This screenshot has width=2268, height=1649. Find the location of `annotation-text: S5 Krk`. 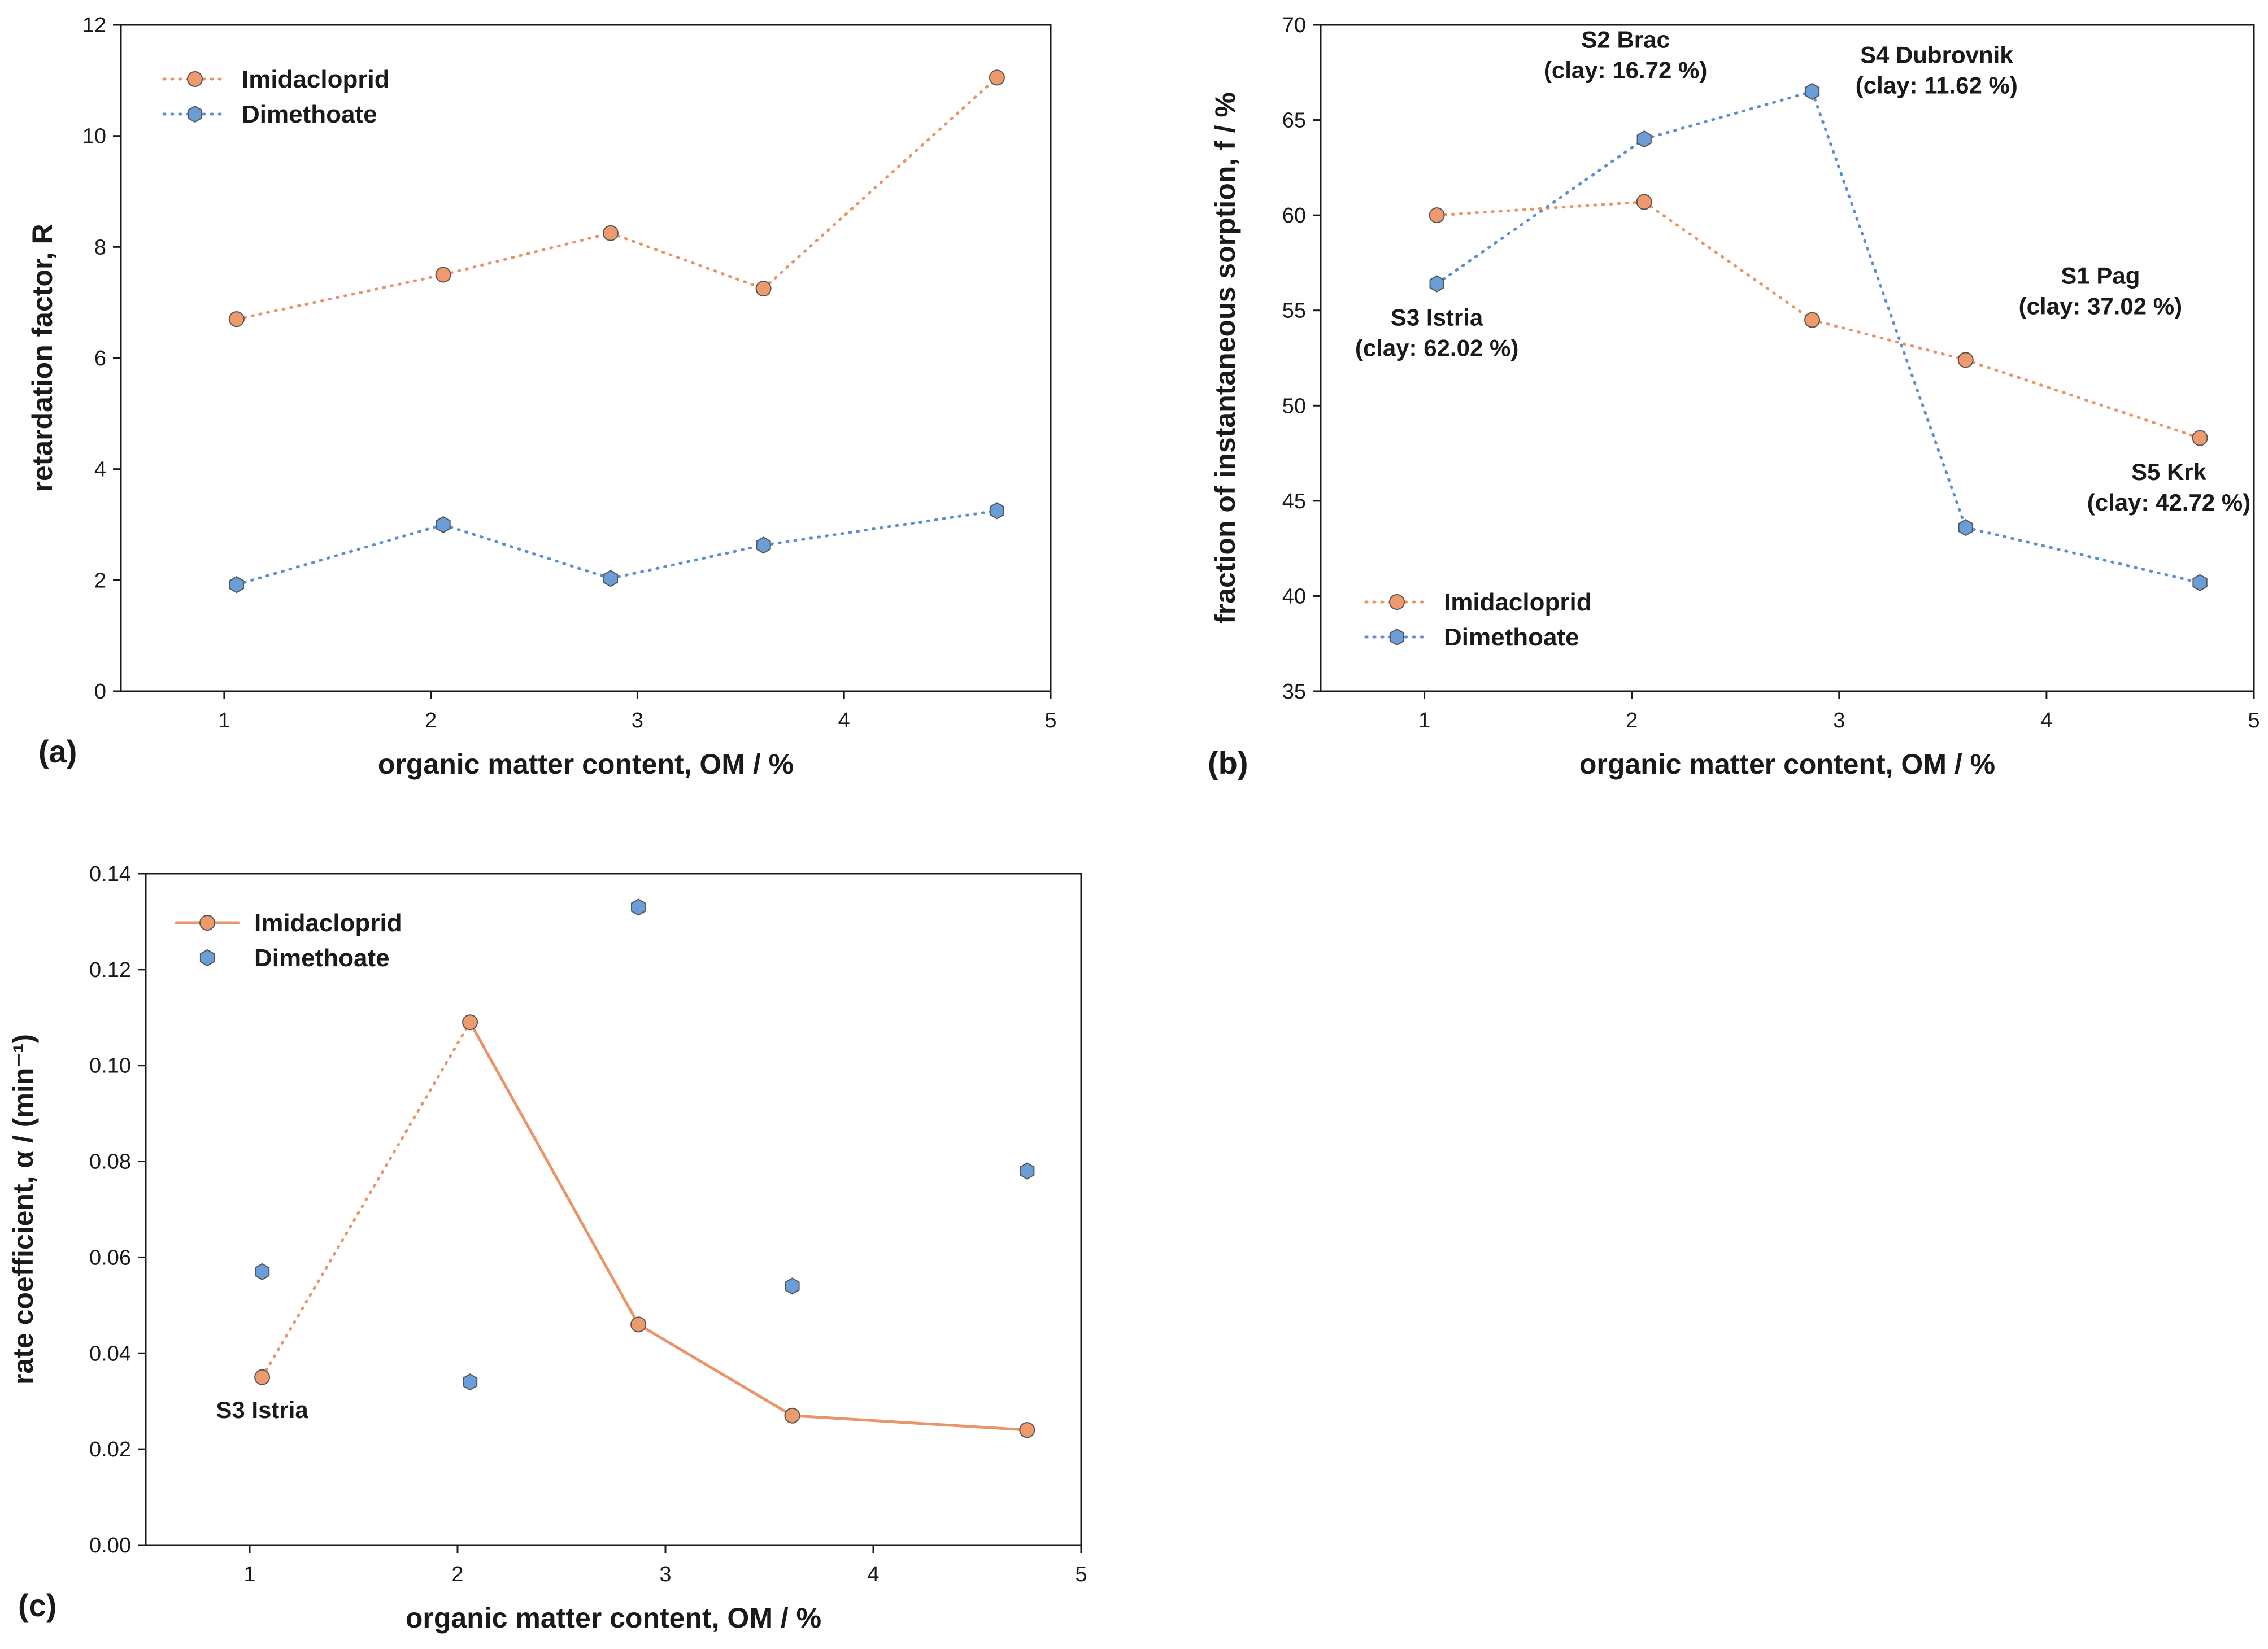

annotation-text: S5 Krk is located at coordinates (2169, 472).